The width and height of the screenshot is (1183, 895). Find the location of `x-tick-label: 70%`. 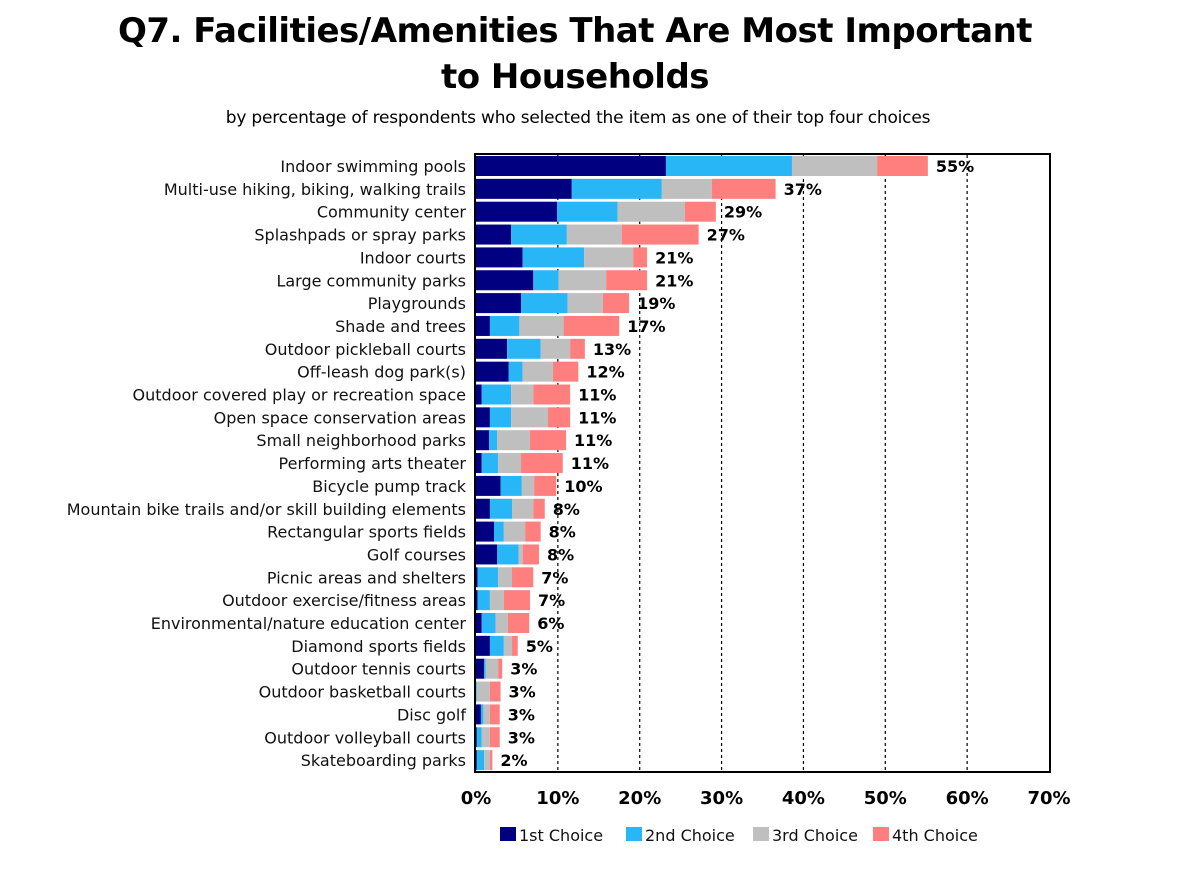

x-tick-label: 70% is located at coordinates (1048, 798).